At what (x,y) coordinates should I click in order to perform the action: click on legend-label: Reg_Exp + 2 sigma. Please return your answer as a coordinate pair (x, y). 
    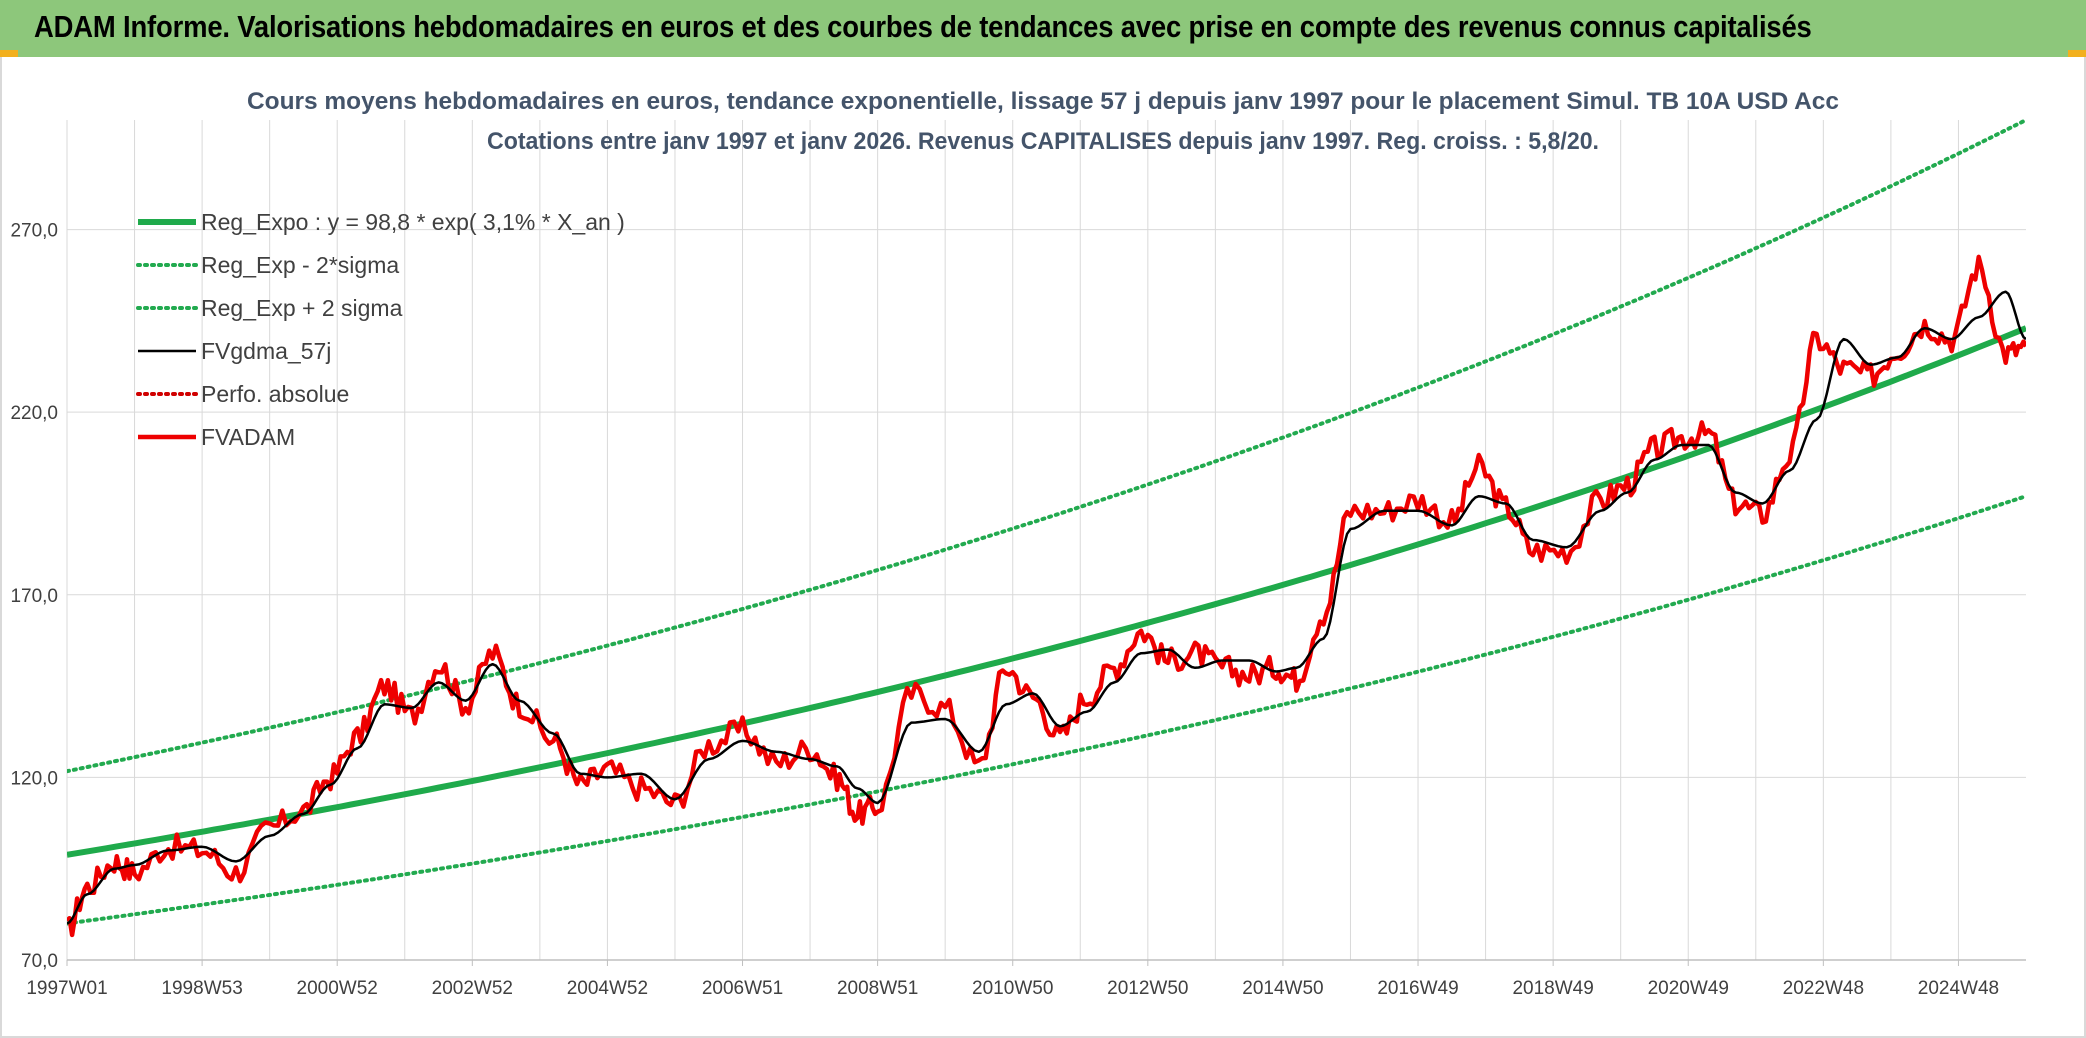
    Looking at the image, I should click on (302, 308).